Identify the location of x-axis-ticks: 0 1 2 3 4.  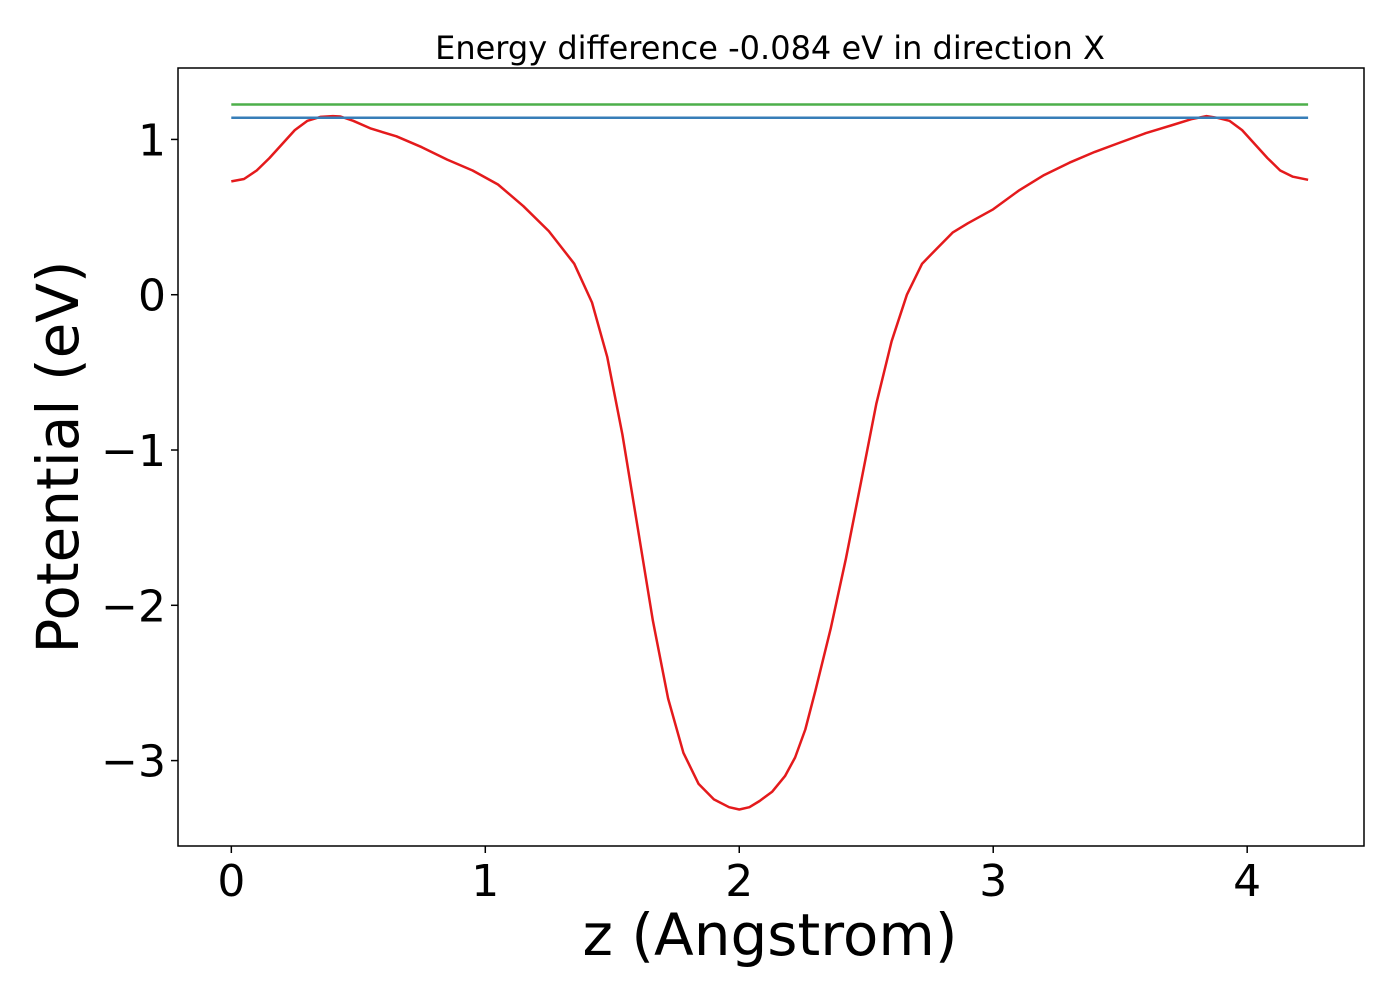
(739, 876).